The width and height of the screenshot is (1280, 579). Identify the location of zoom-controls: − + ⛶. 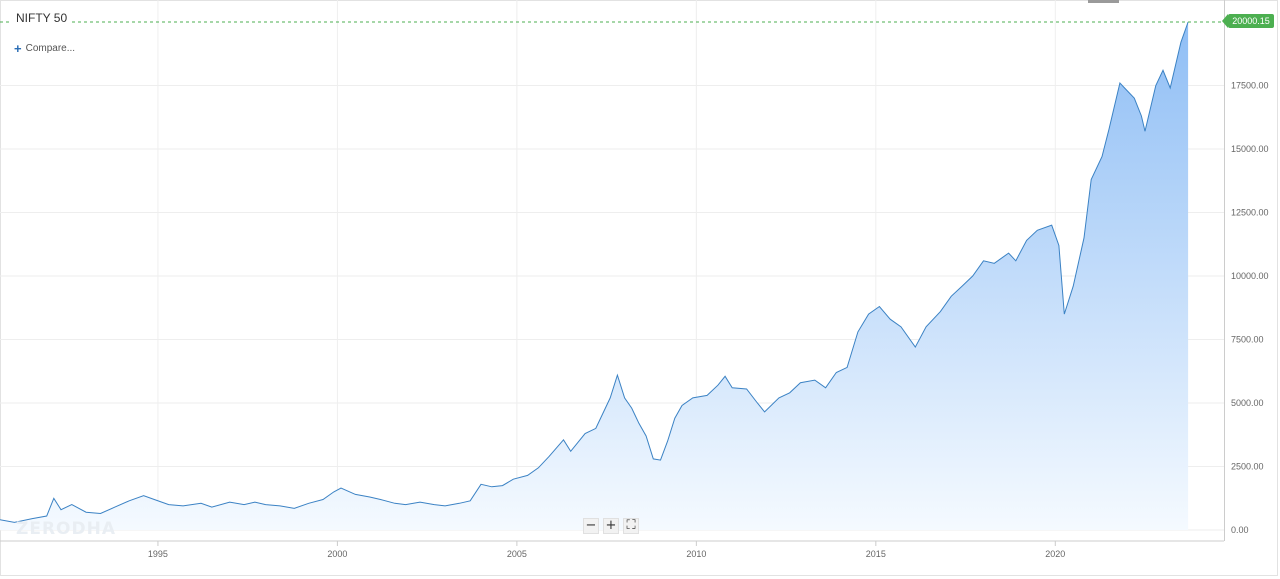
(611, 526).